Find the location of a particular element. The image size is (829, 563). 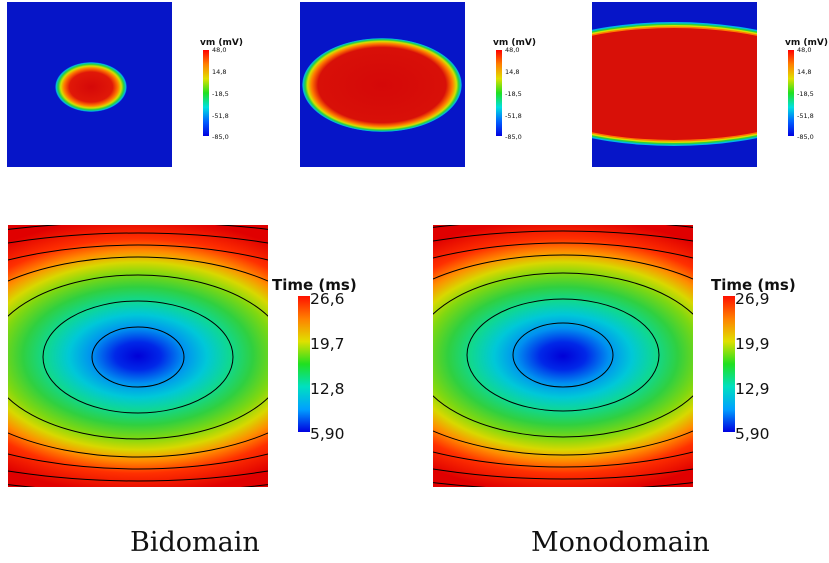

colorbar-tick: 12,9 is located at coordinates (752, 389).